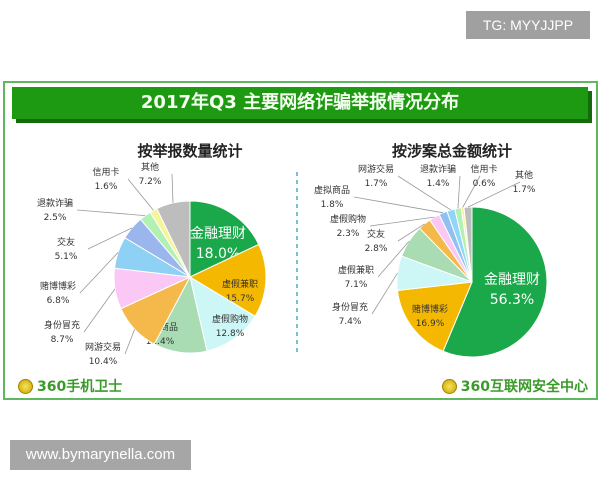 This screenshot has width=600, height=480. Describe the element at coordinates (300, 103) in the screenshot. I see `chart-title: 2017年Q3 主要网络诈骗举报情况分布` at that location.